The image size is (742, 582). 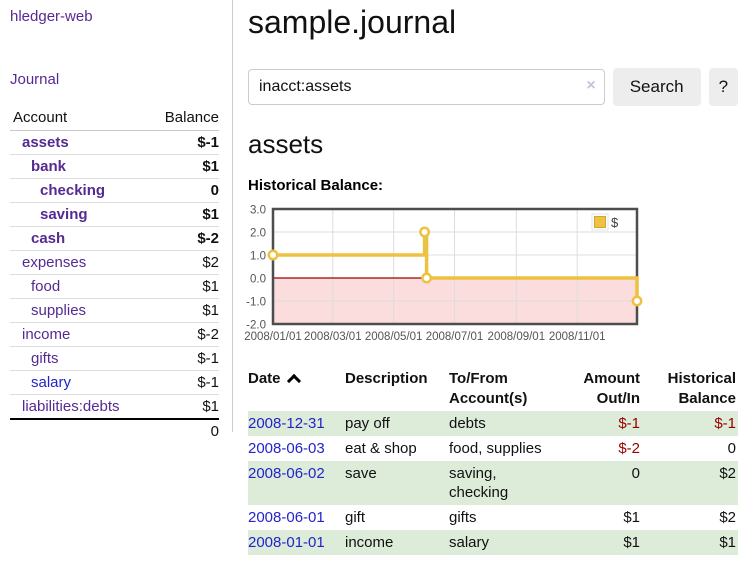 What do you see at coordinates (35, 79) in the screenshot?
I see `sidebar-item-journal: Journal` at bounding box center [35, 79].